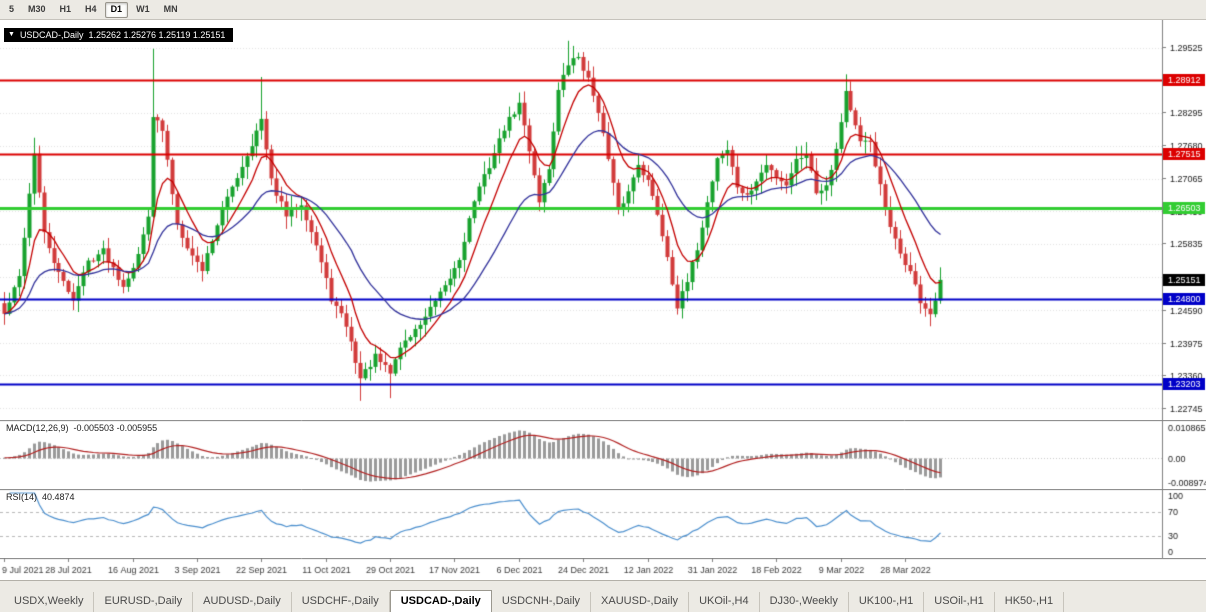  Describe the element at coordinates (116, 9) in the screenshot. I see `timeframe-button-d1: D1` at that location.